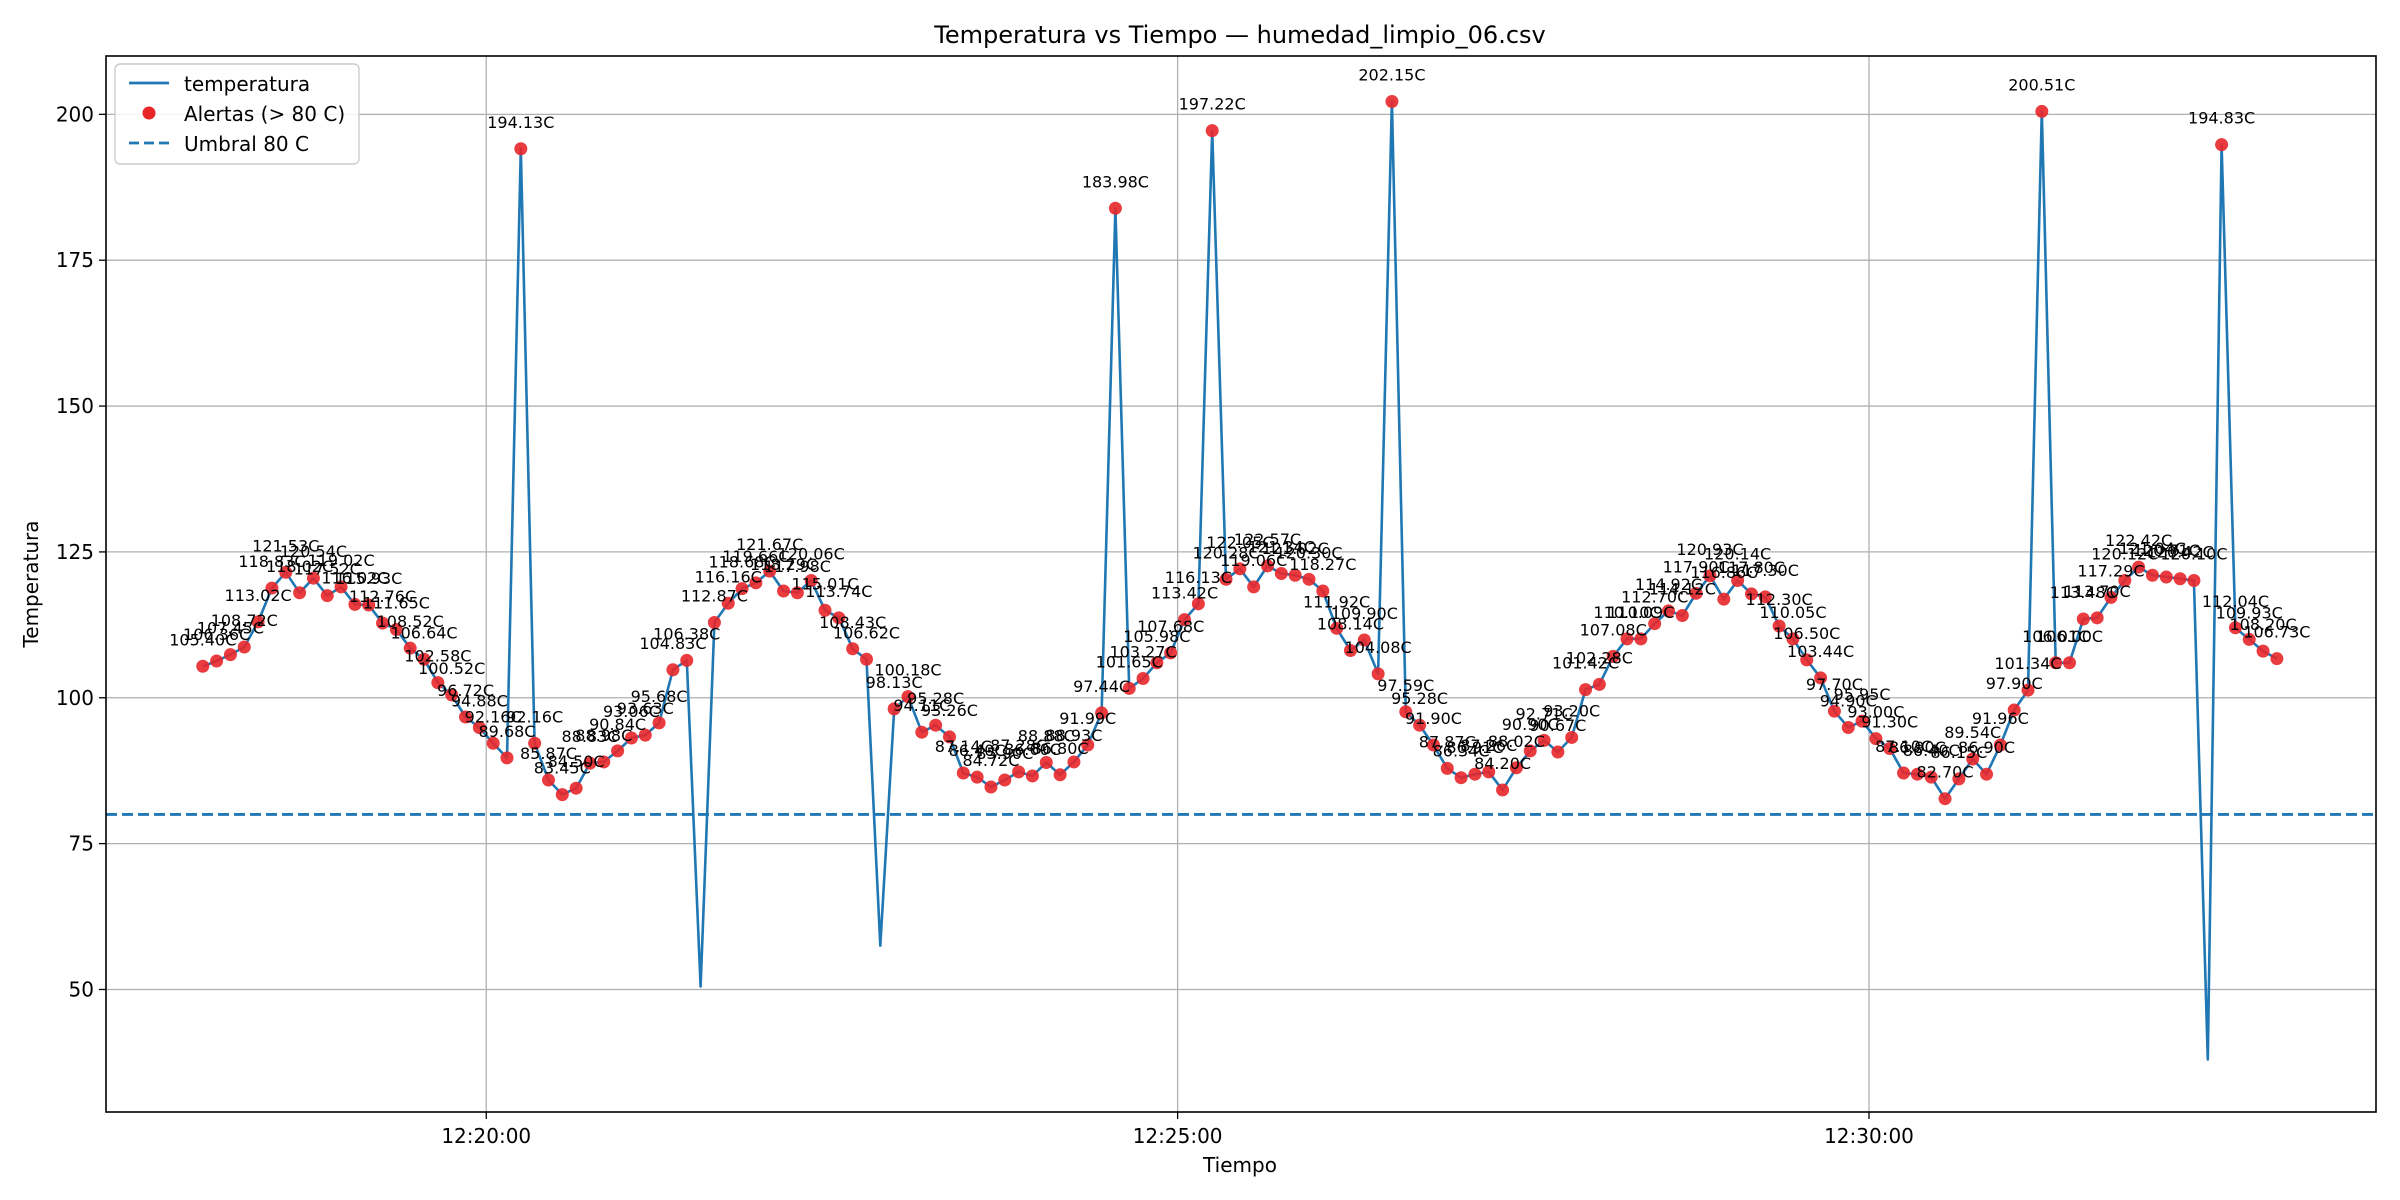  What do you see at coordinates (1516, 741) in the screenshot?
I see `alert-value-label: 88.02C` at bounding box center [1516, 741].